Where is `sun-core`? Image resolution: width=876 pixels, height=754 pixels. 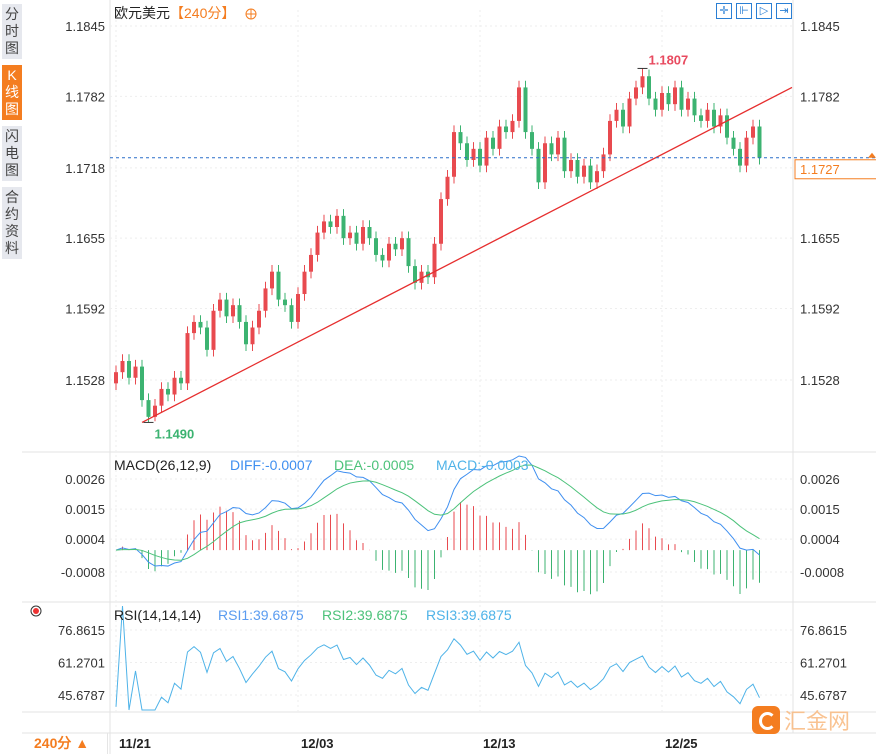
sun-core is located at coordinates (36, 611).